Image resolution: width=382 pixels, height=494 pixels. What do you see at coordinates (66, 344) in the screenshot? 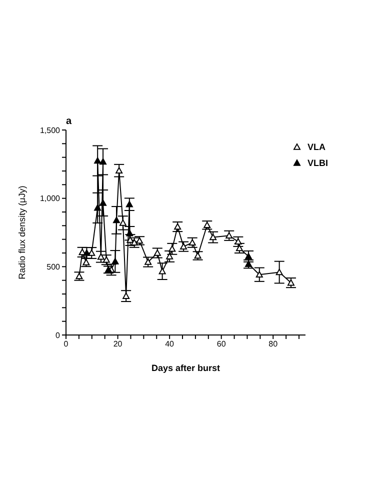
I see `x-tick-label: 0` at bounding box center [66, 344].